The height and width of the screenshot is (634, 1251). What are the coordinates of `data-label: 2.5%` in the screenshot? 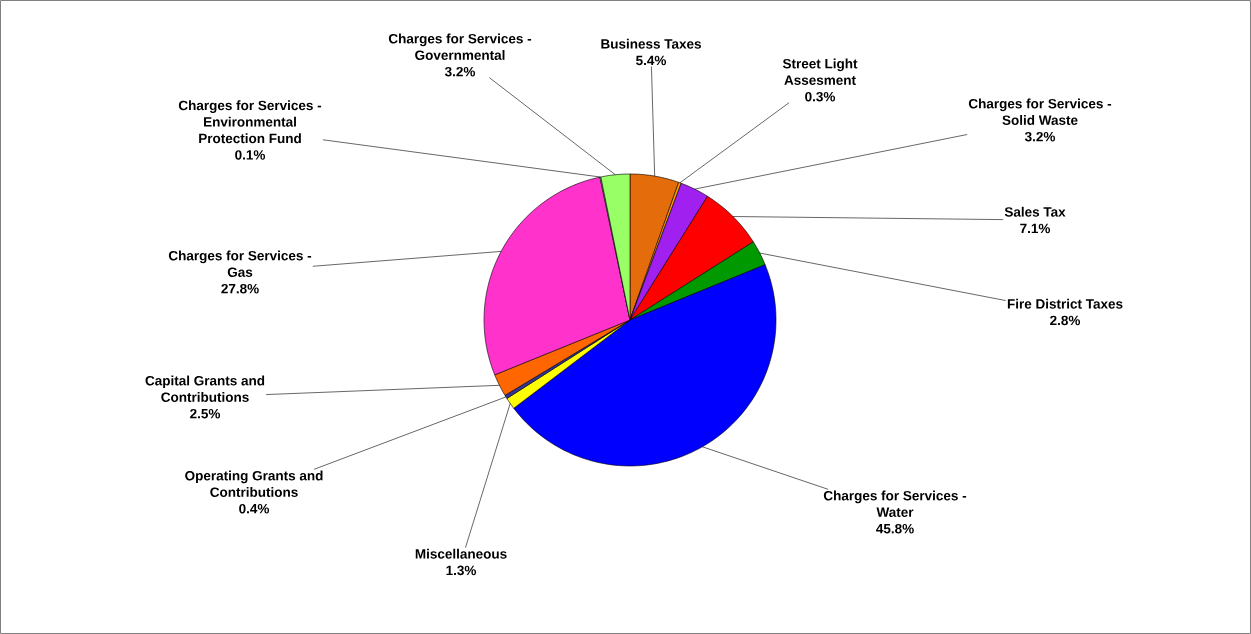 It's located at (205, 413).